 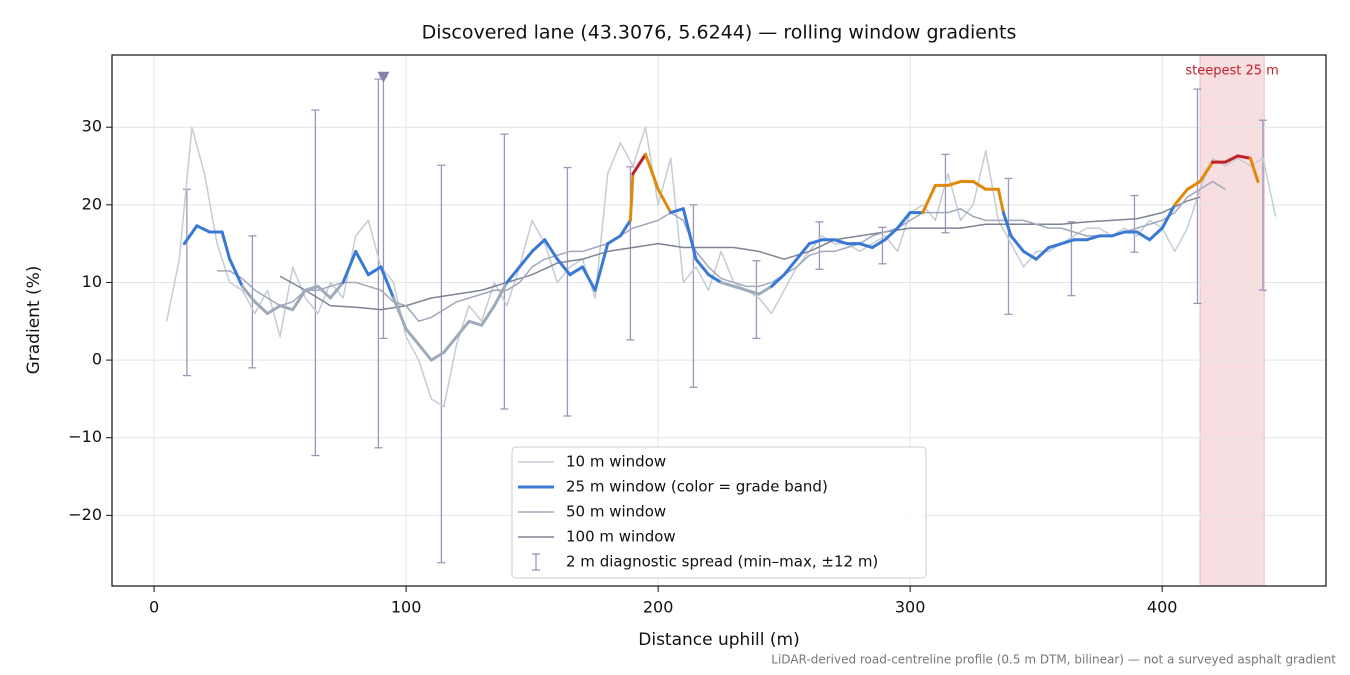 I want to click on legend-label: 25 m window (color = grade band), so click(x=697, y=487).